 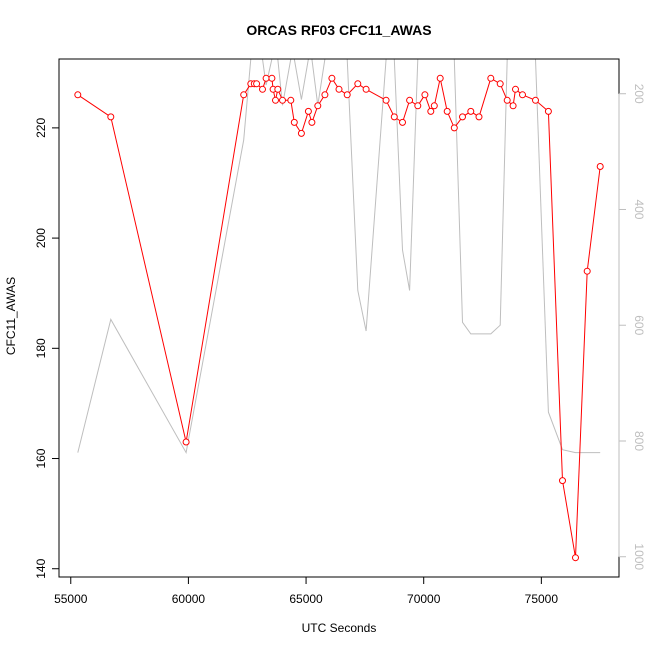 What do you see at coordinates (542, 599) in the screenshot?
I see `x-tick-label: 75000` at bounding box center [542, 599].